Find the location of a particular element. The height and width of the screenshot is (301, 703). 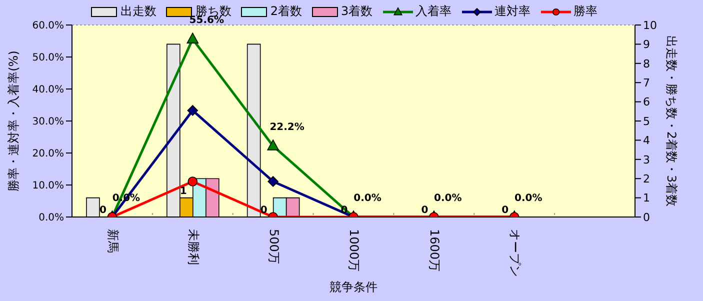

y-tick-label: 60.0% is located at coordinates (48, 26).